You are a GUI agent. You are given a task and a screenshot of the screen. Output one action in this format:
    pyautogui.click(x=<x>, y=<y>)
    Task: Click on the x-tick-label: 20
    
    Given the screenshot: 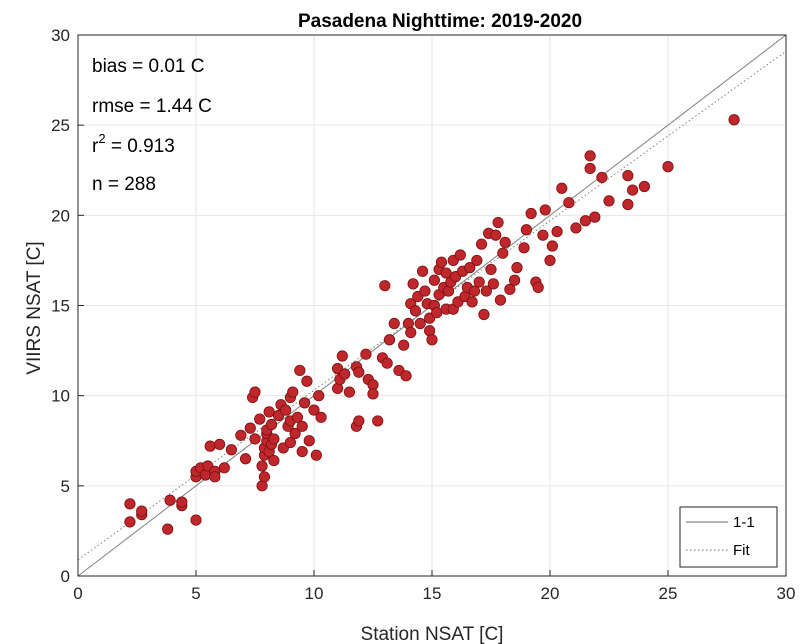 What is the action you would take?
    pyautogui.click(x=550, y=593)
    